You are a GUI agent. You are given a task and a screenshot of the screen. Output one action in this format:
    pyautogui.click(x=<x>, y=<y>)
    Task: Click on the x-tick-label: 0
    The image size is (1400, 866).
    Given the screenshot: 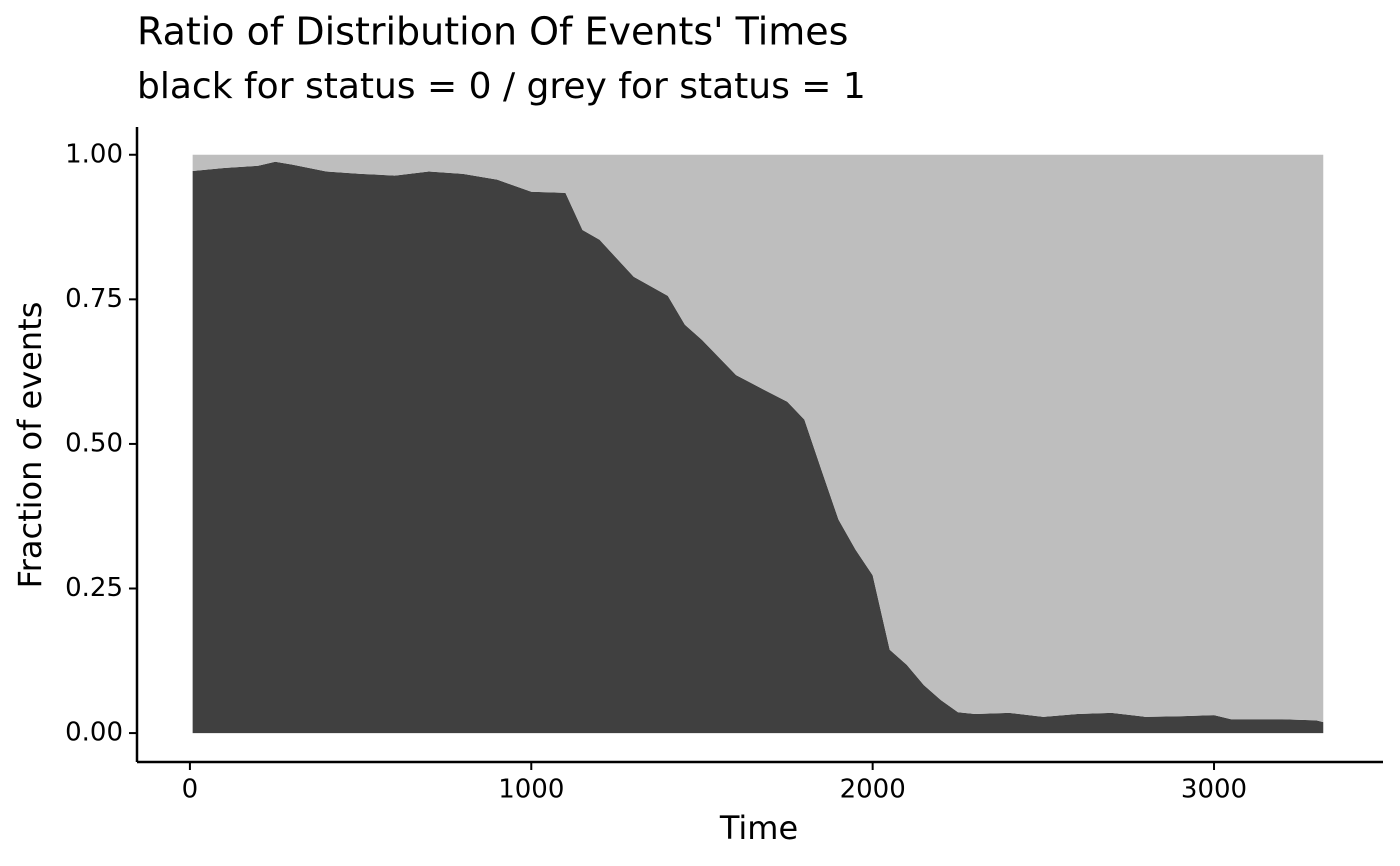 What is the action you would take?
    pyautogui.click(x=190, y=790)
    